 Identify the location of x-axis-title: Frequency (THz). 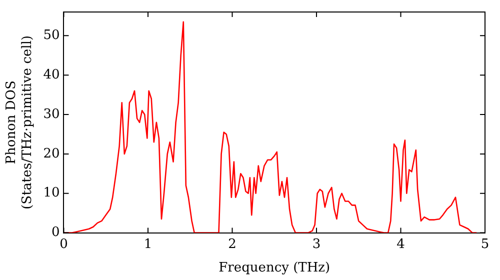
(274, 268).